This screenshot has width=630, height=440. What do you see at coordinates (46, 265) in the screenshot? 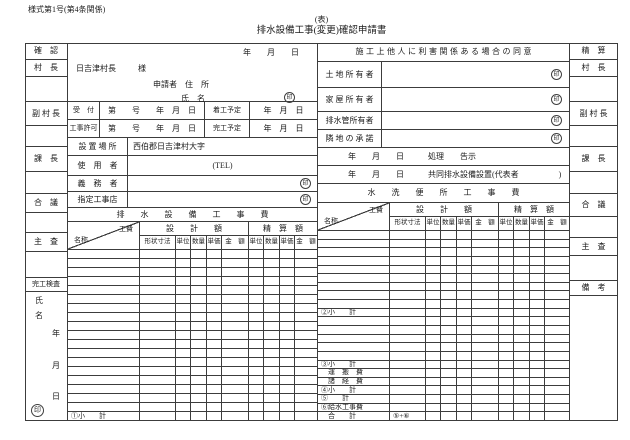
I see `approval-left-examiner-stamp-box` at bounding box center [46, 265].